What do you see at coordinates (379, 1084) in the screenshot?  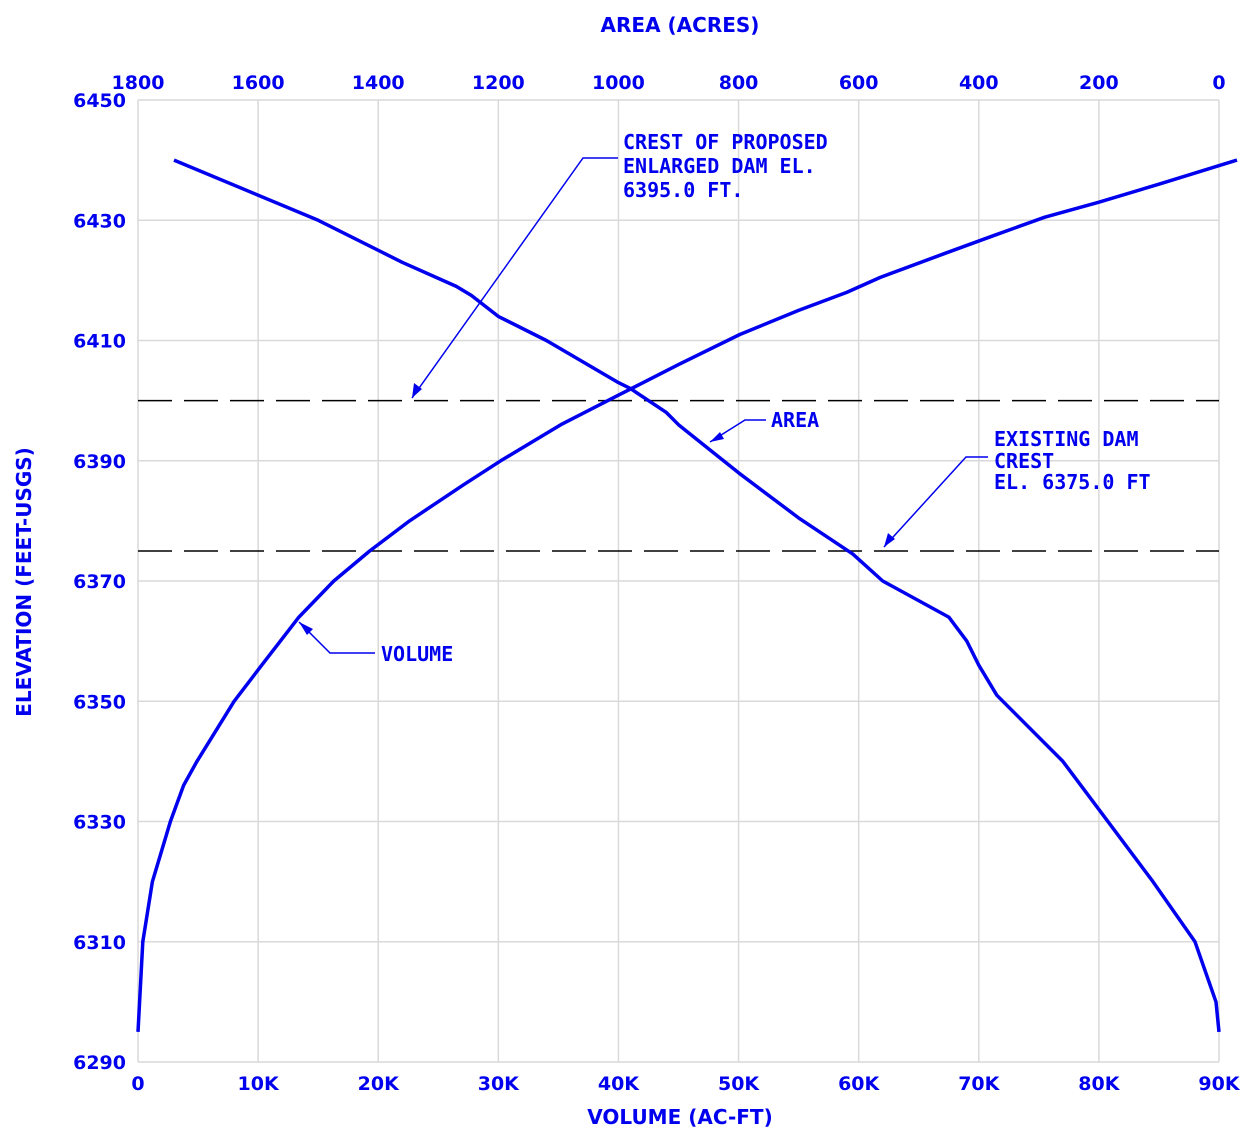 I see `bottom-tick-label: 20K` at bounding box center [379, 1084].